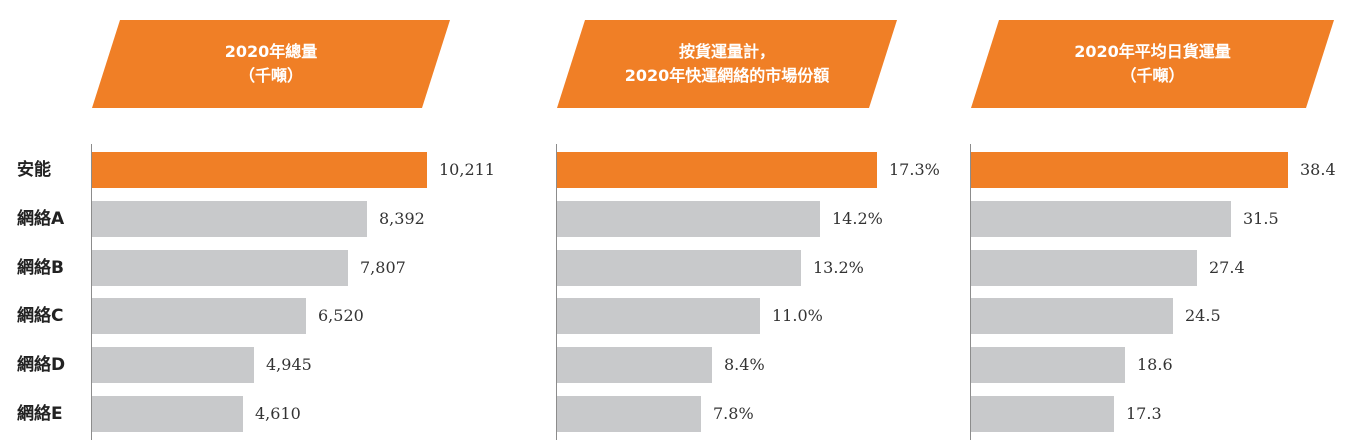 This screenshot has width=1361, height=448. What do you see at coordinates (402, 218) in the screenshot?
I see `data-label: 8,392` at bounding box center [402, 218].